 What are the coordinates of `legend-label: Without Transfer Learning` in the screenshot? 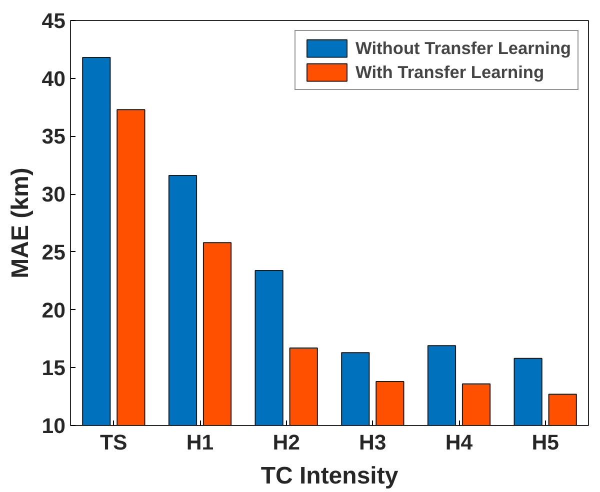 It's located at (463, 48).